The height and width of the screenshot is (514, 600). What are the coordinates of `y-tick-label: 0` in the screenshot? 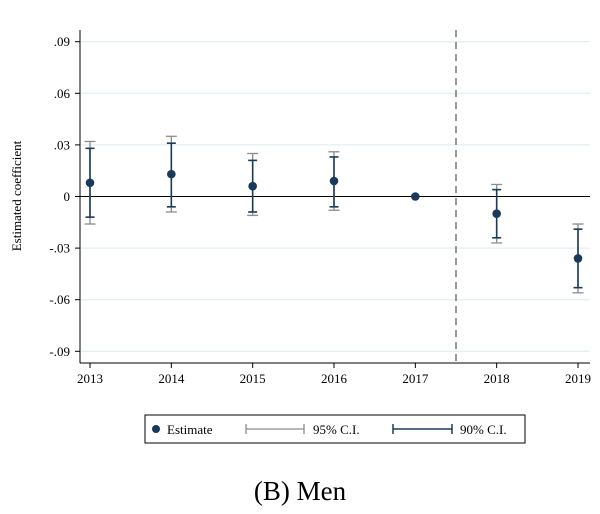 It's located at (67, 196).